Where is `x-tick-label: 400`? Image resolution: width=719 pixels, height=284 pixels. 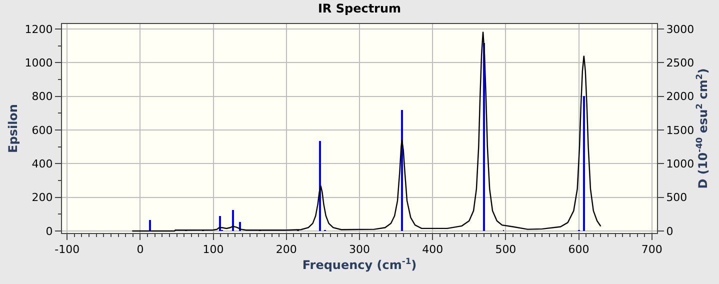
x-tick-label: 400 is located at coordinates (433, 249).